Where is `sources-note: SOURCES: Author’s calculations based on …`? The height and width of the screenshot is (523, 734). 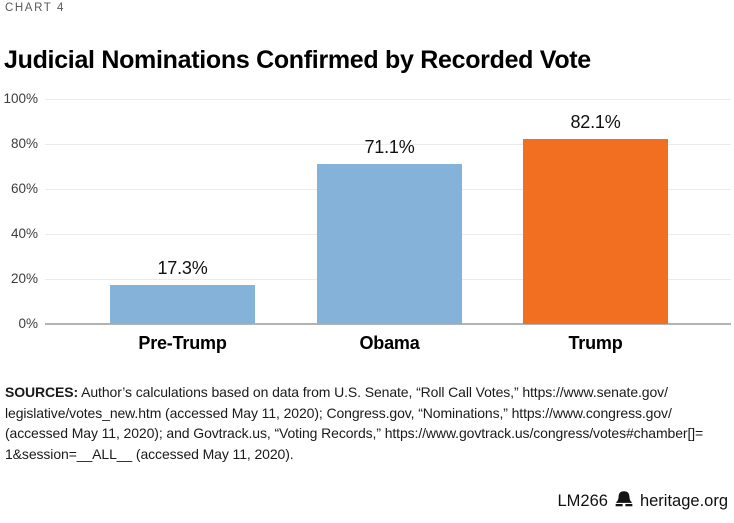
sources-note: SOURCES: Author’s calculations based on … is located at coordinates (354, 423).